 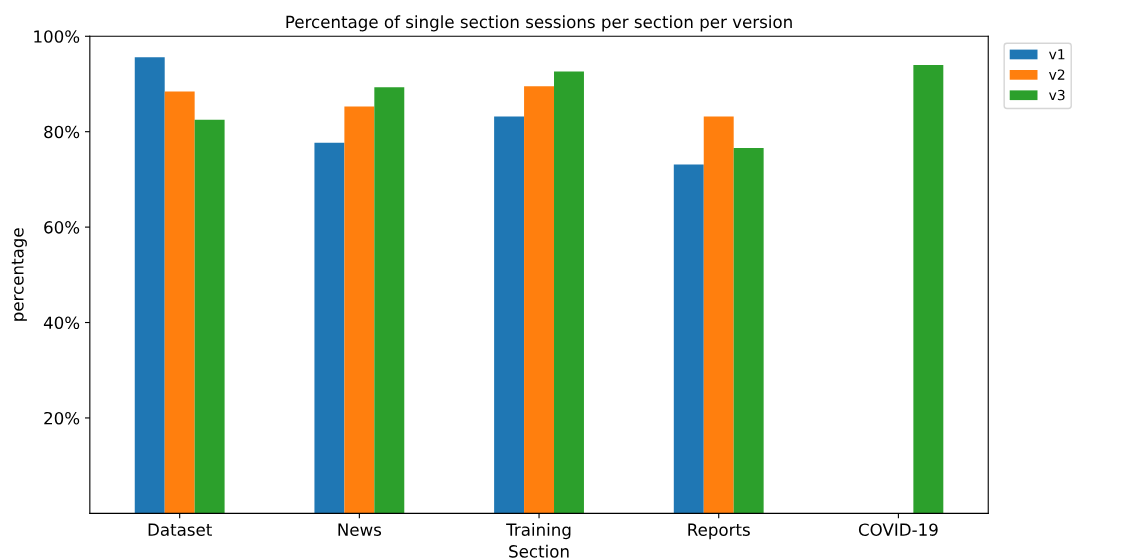 What do you see at coordinates (19, 274) in the screenshot?
I see `y-axis-title: percentage` at bounding box center [19, 274].